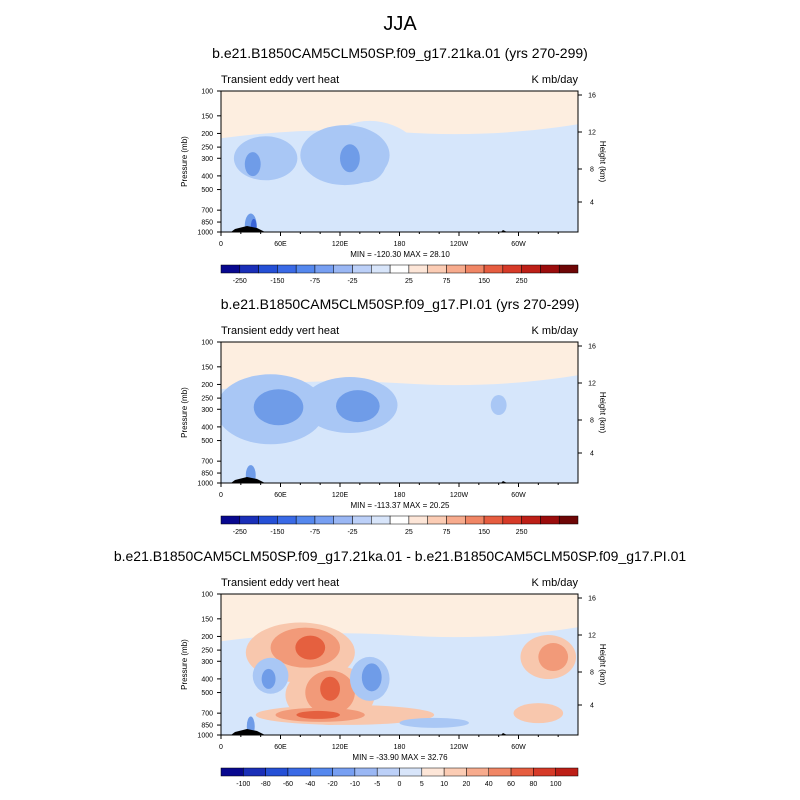  Describe the element at coordinates (602, 413) in the screenshot. I see `y2-axis-label: Height (km)` at that location.